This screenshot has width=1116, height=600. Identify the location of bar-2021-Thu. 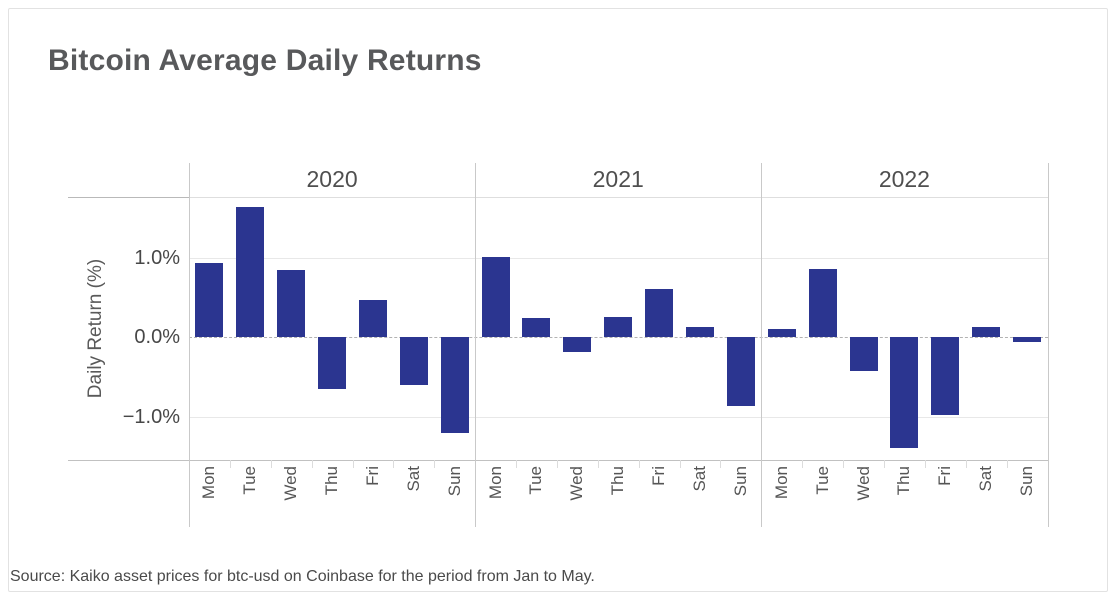
(618, 327).